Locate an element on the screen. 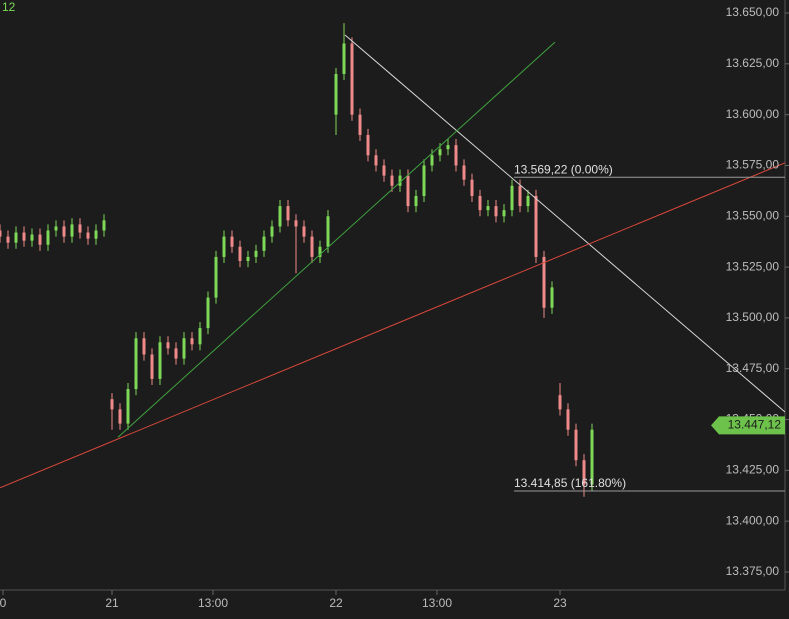 Image resolution: width=789 pixels, height=619 pixels. x-tick-label: 0 is located at coordinates (3, 603).